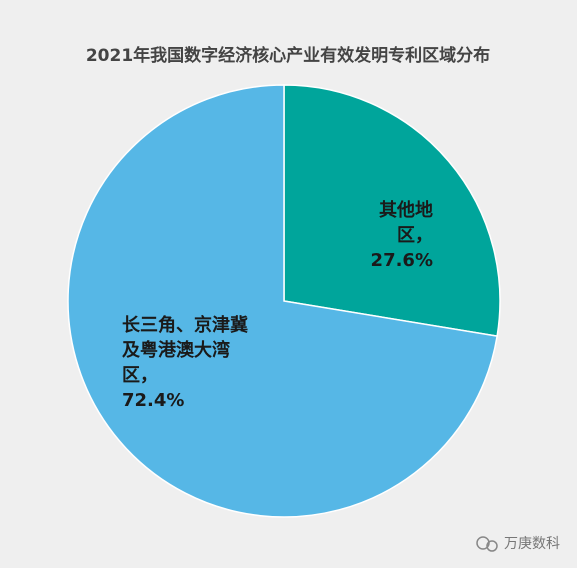 The height and width of the screenshot is (568, 577). Describe the element at coordinates (185, 350) in the screenshot. I see `category-label: 长三角、京津冀及粤港澳大湾区，` at that location.